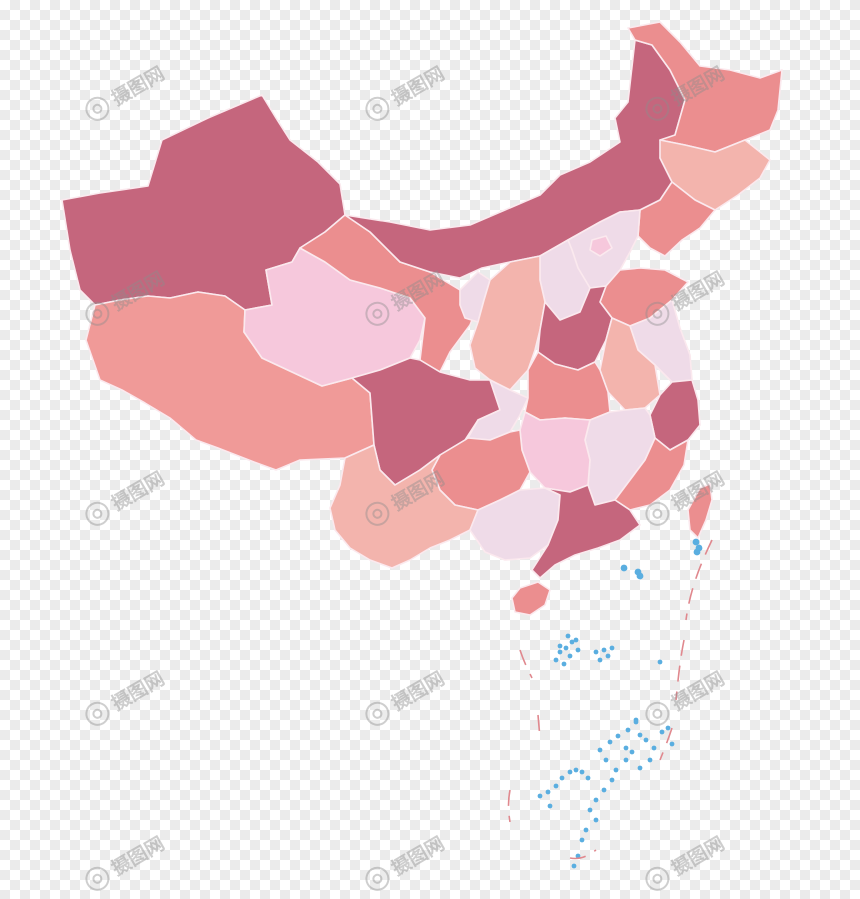  Describe the element at coordinates (651, 474) in the screenshot. I see `region-fujian` at that location.